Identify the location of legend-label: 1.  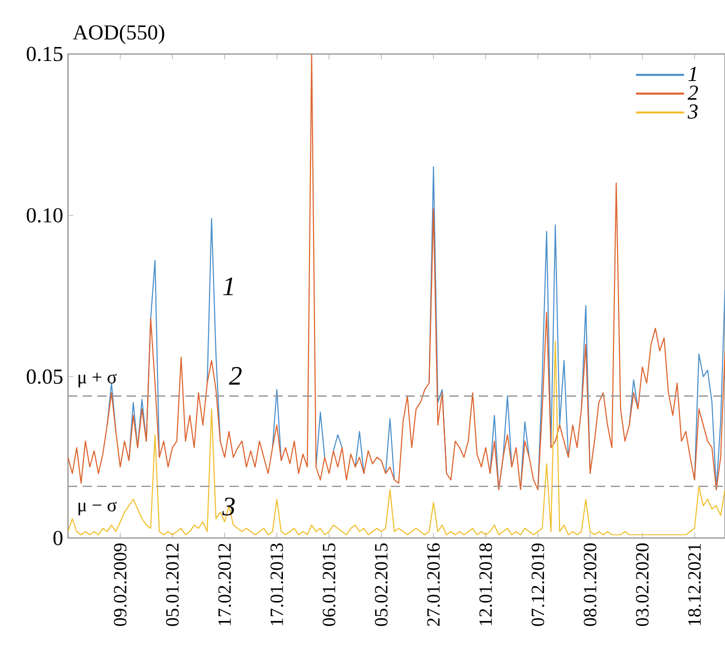
(692, 73).